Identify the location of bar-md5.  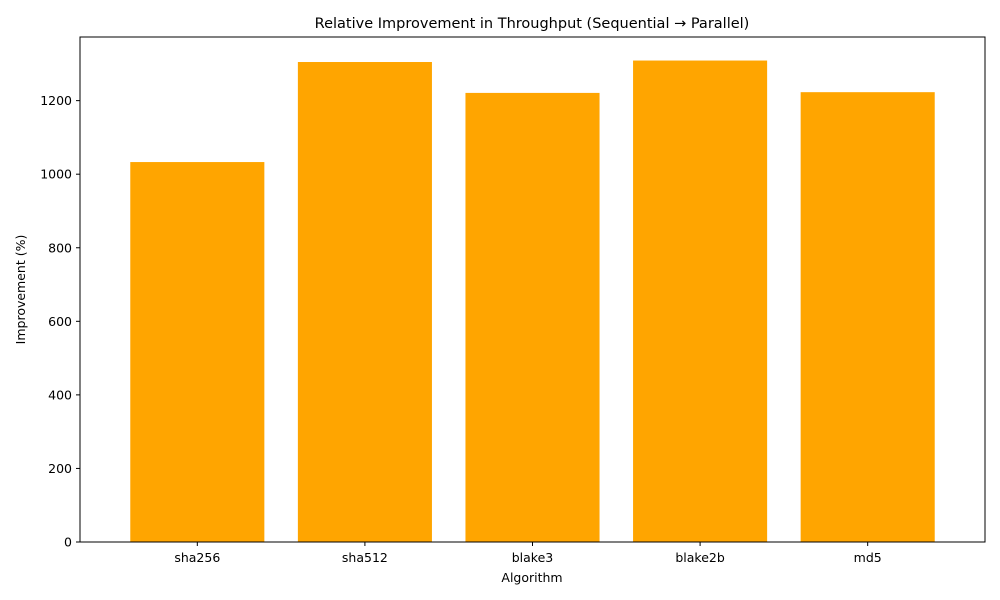
(867, 317).